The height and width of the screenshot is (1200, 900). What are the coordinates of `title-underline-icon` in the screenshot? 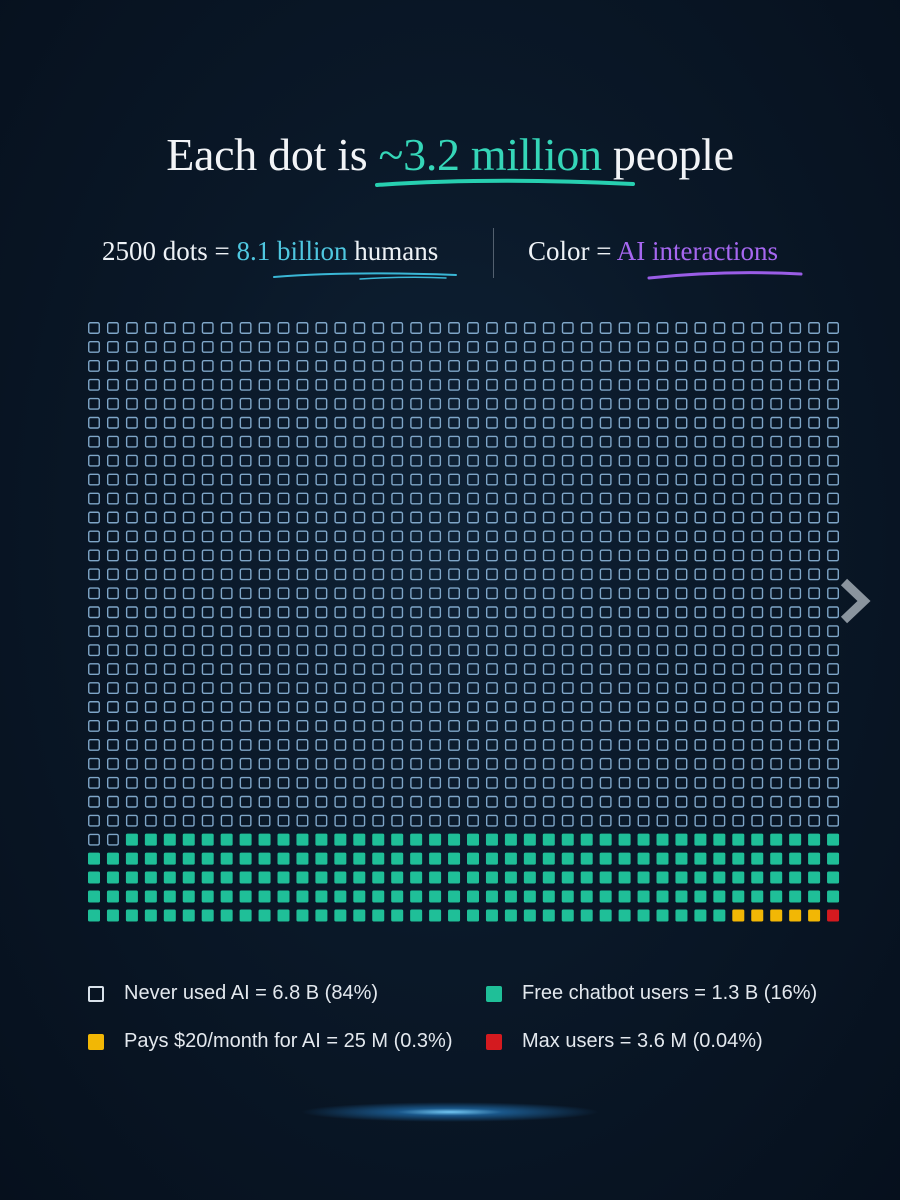 It's located at (504, 182).